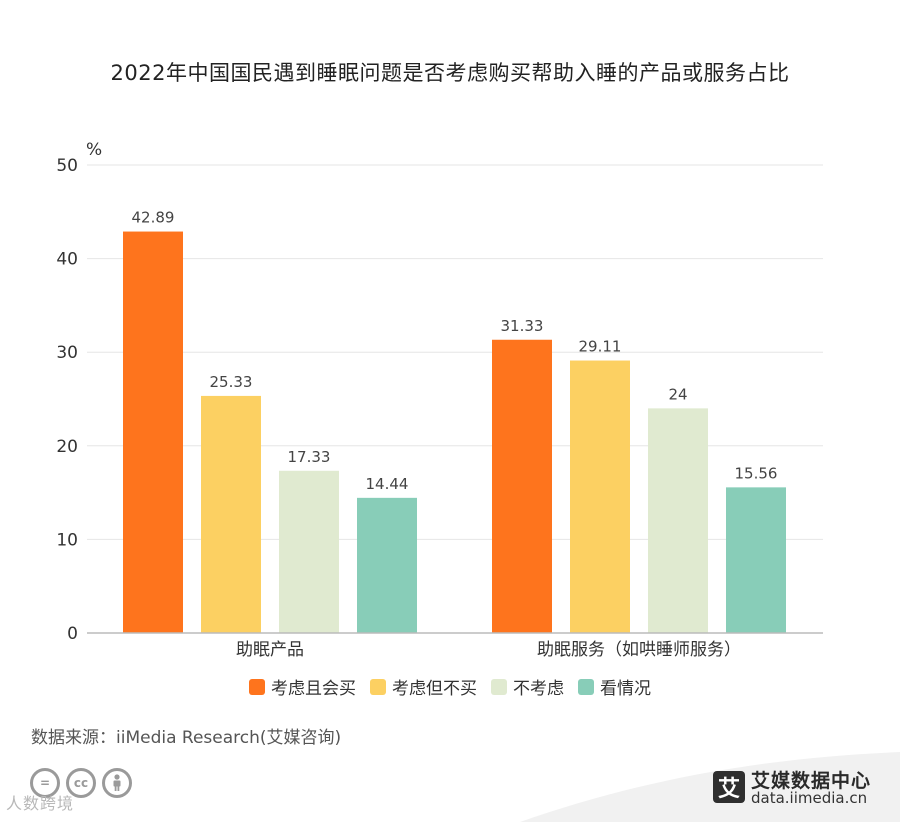 The width and height of the screenshot is (900, 822). I want to click on legend-item: 考虑且会买, so click(302, 686).